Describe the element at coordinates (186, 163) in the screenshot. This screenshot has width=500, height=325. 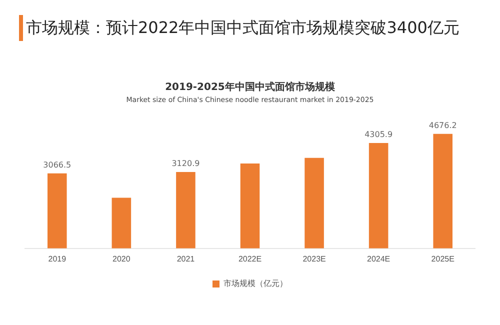
I see `data-label: 3120.9` at that location.